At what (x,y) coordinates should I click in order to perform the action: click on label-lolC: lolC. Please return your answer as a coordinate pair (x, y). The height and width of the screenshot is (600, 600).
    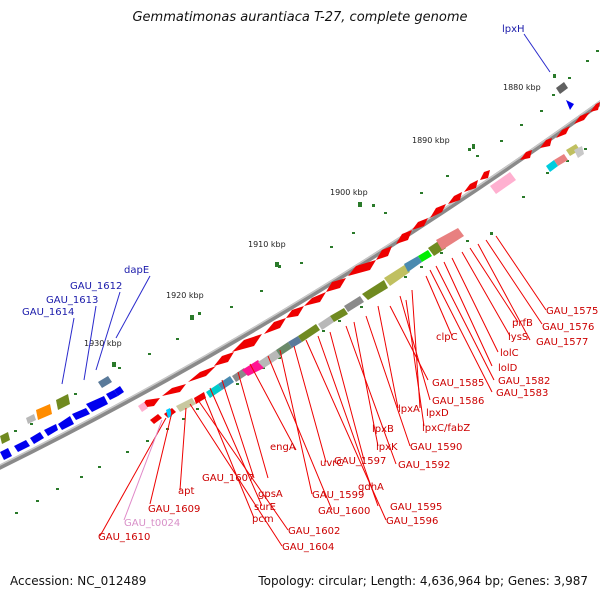
    Looking at the image, I should click on (509, 353).